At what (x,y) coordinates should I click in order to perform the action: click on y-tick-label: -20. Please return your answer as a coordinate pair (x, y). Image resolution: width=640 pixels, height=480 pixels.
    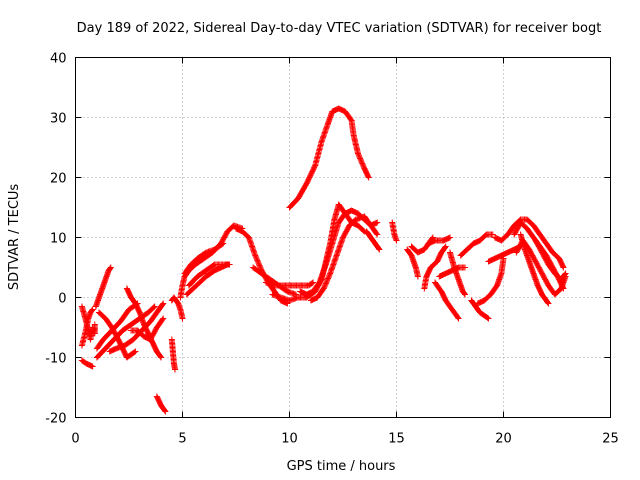
    Looking at the image, I should click on (55, 419).